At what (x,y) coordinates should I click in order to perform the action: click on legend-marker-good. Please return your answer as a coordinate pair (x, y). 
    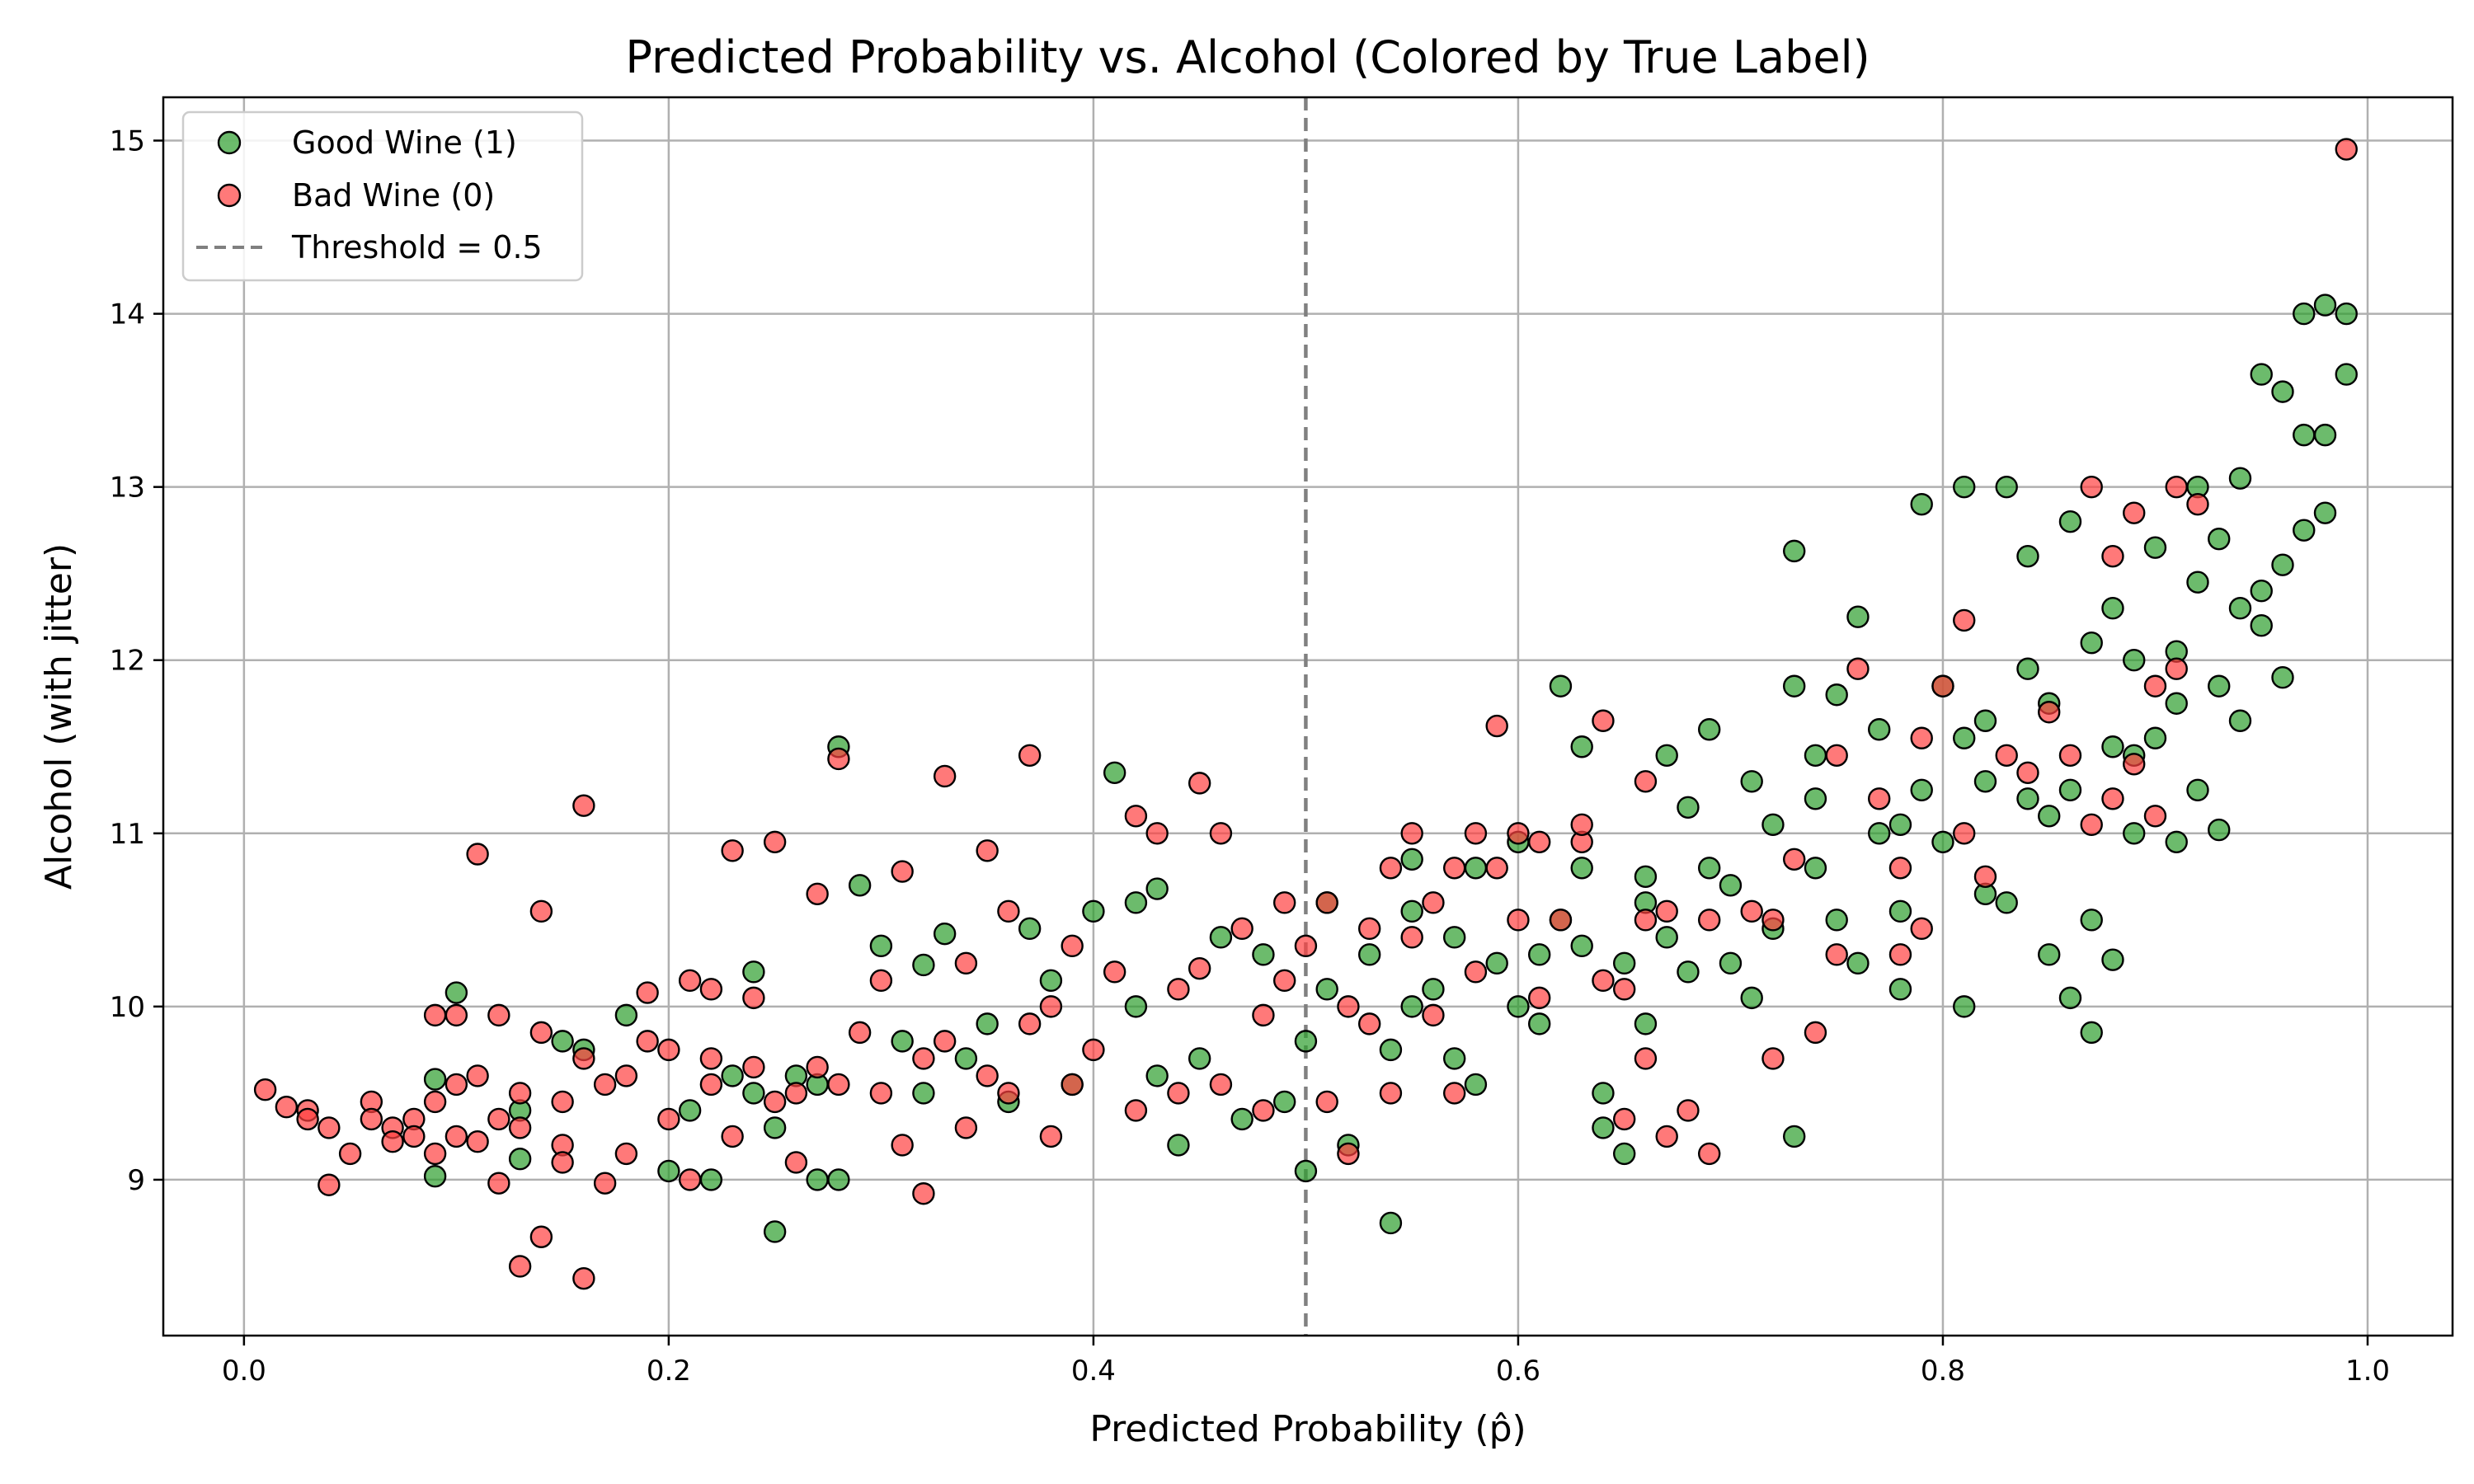
    Looking at the image, I should click on (229, 142).